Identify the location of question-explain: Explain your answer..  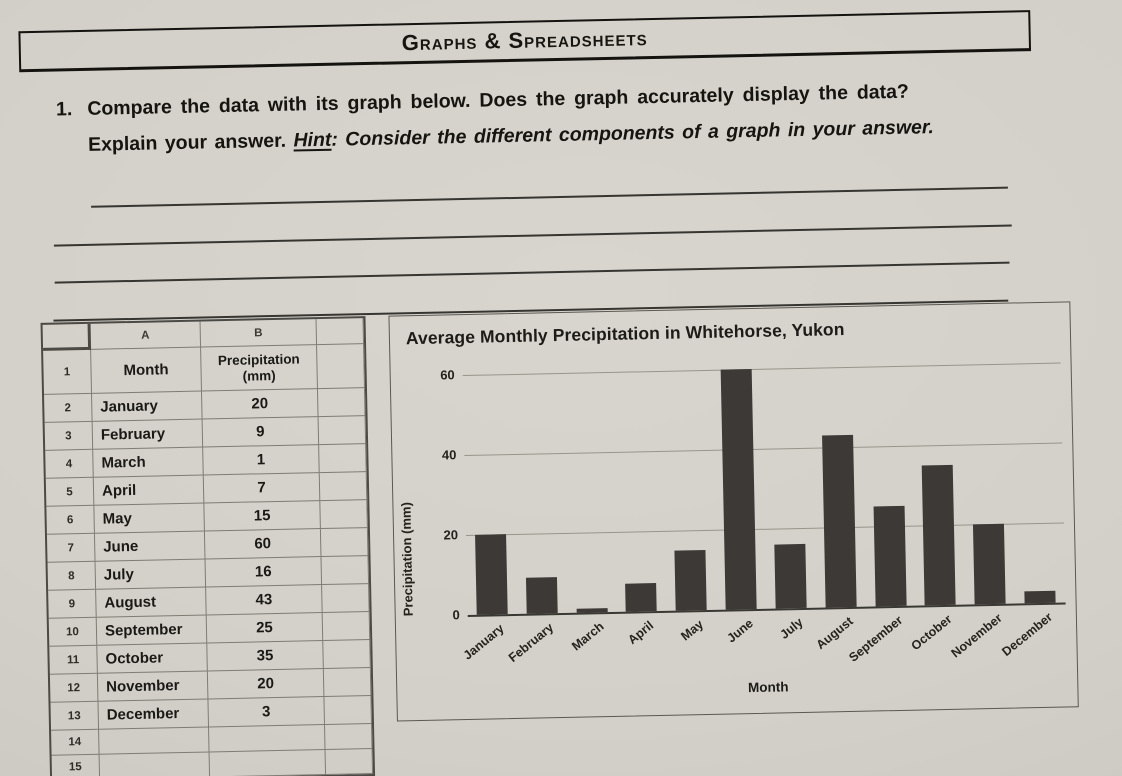
(190, 143).